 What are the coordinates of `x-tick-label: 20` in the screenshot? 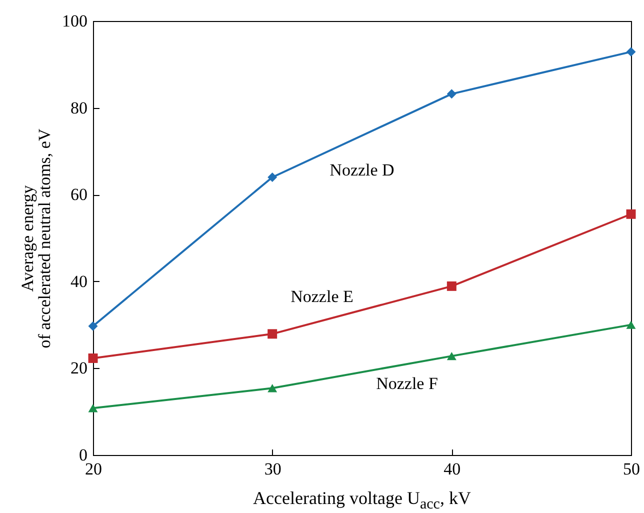 It's located at (93, 469).